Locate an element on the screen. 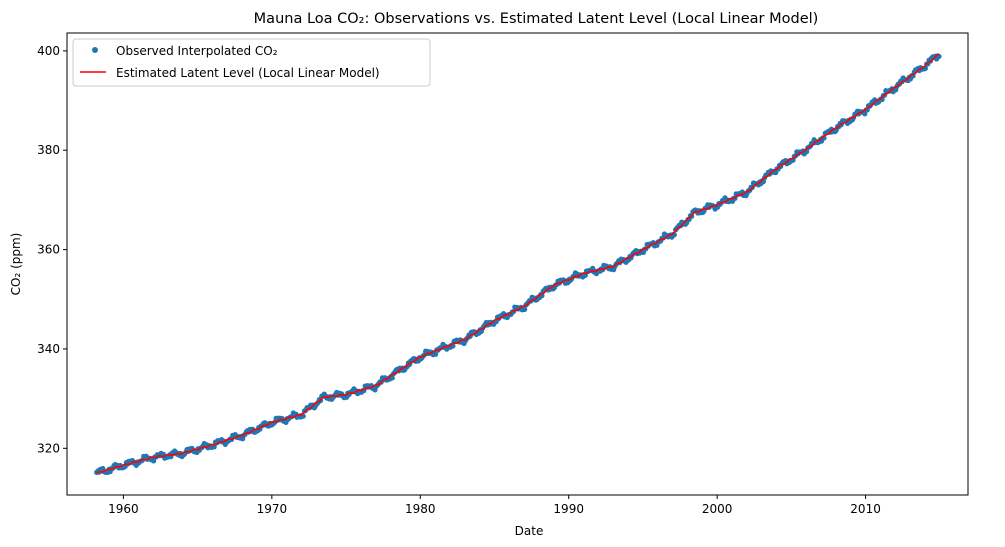  x-tick-label: 2010 is located at coordinates (865, 509).